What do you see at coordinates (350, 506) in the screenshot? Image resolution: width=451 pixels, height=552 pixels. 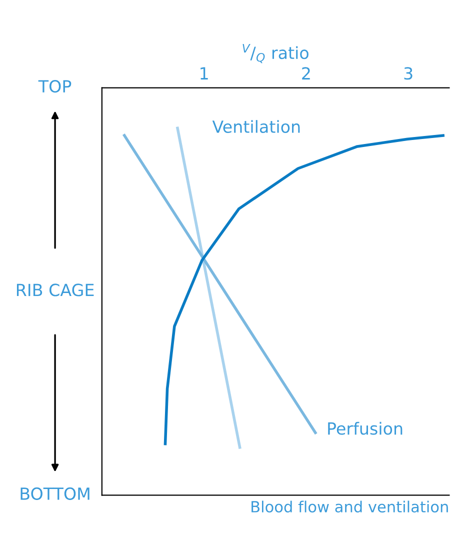 I see `x-axis-title: Blood flow and ventilation` at bounding box center [350, 506].